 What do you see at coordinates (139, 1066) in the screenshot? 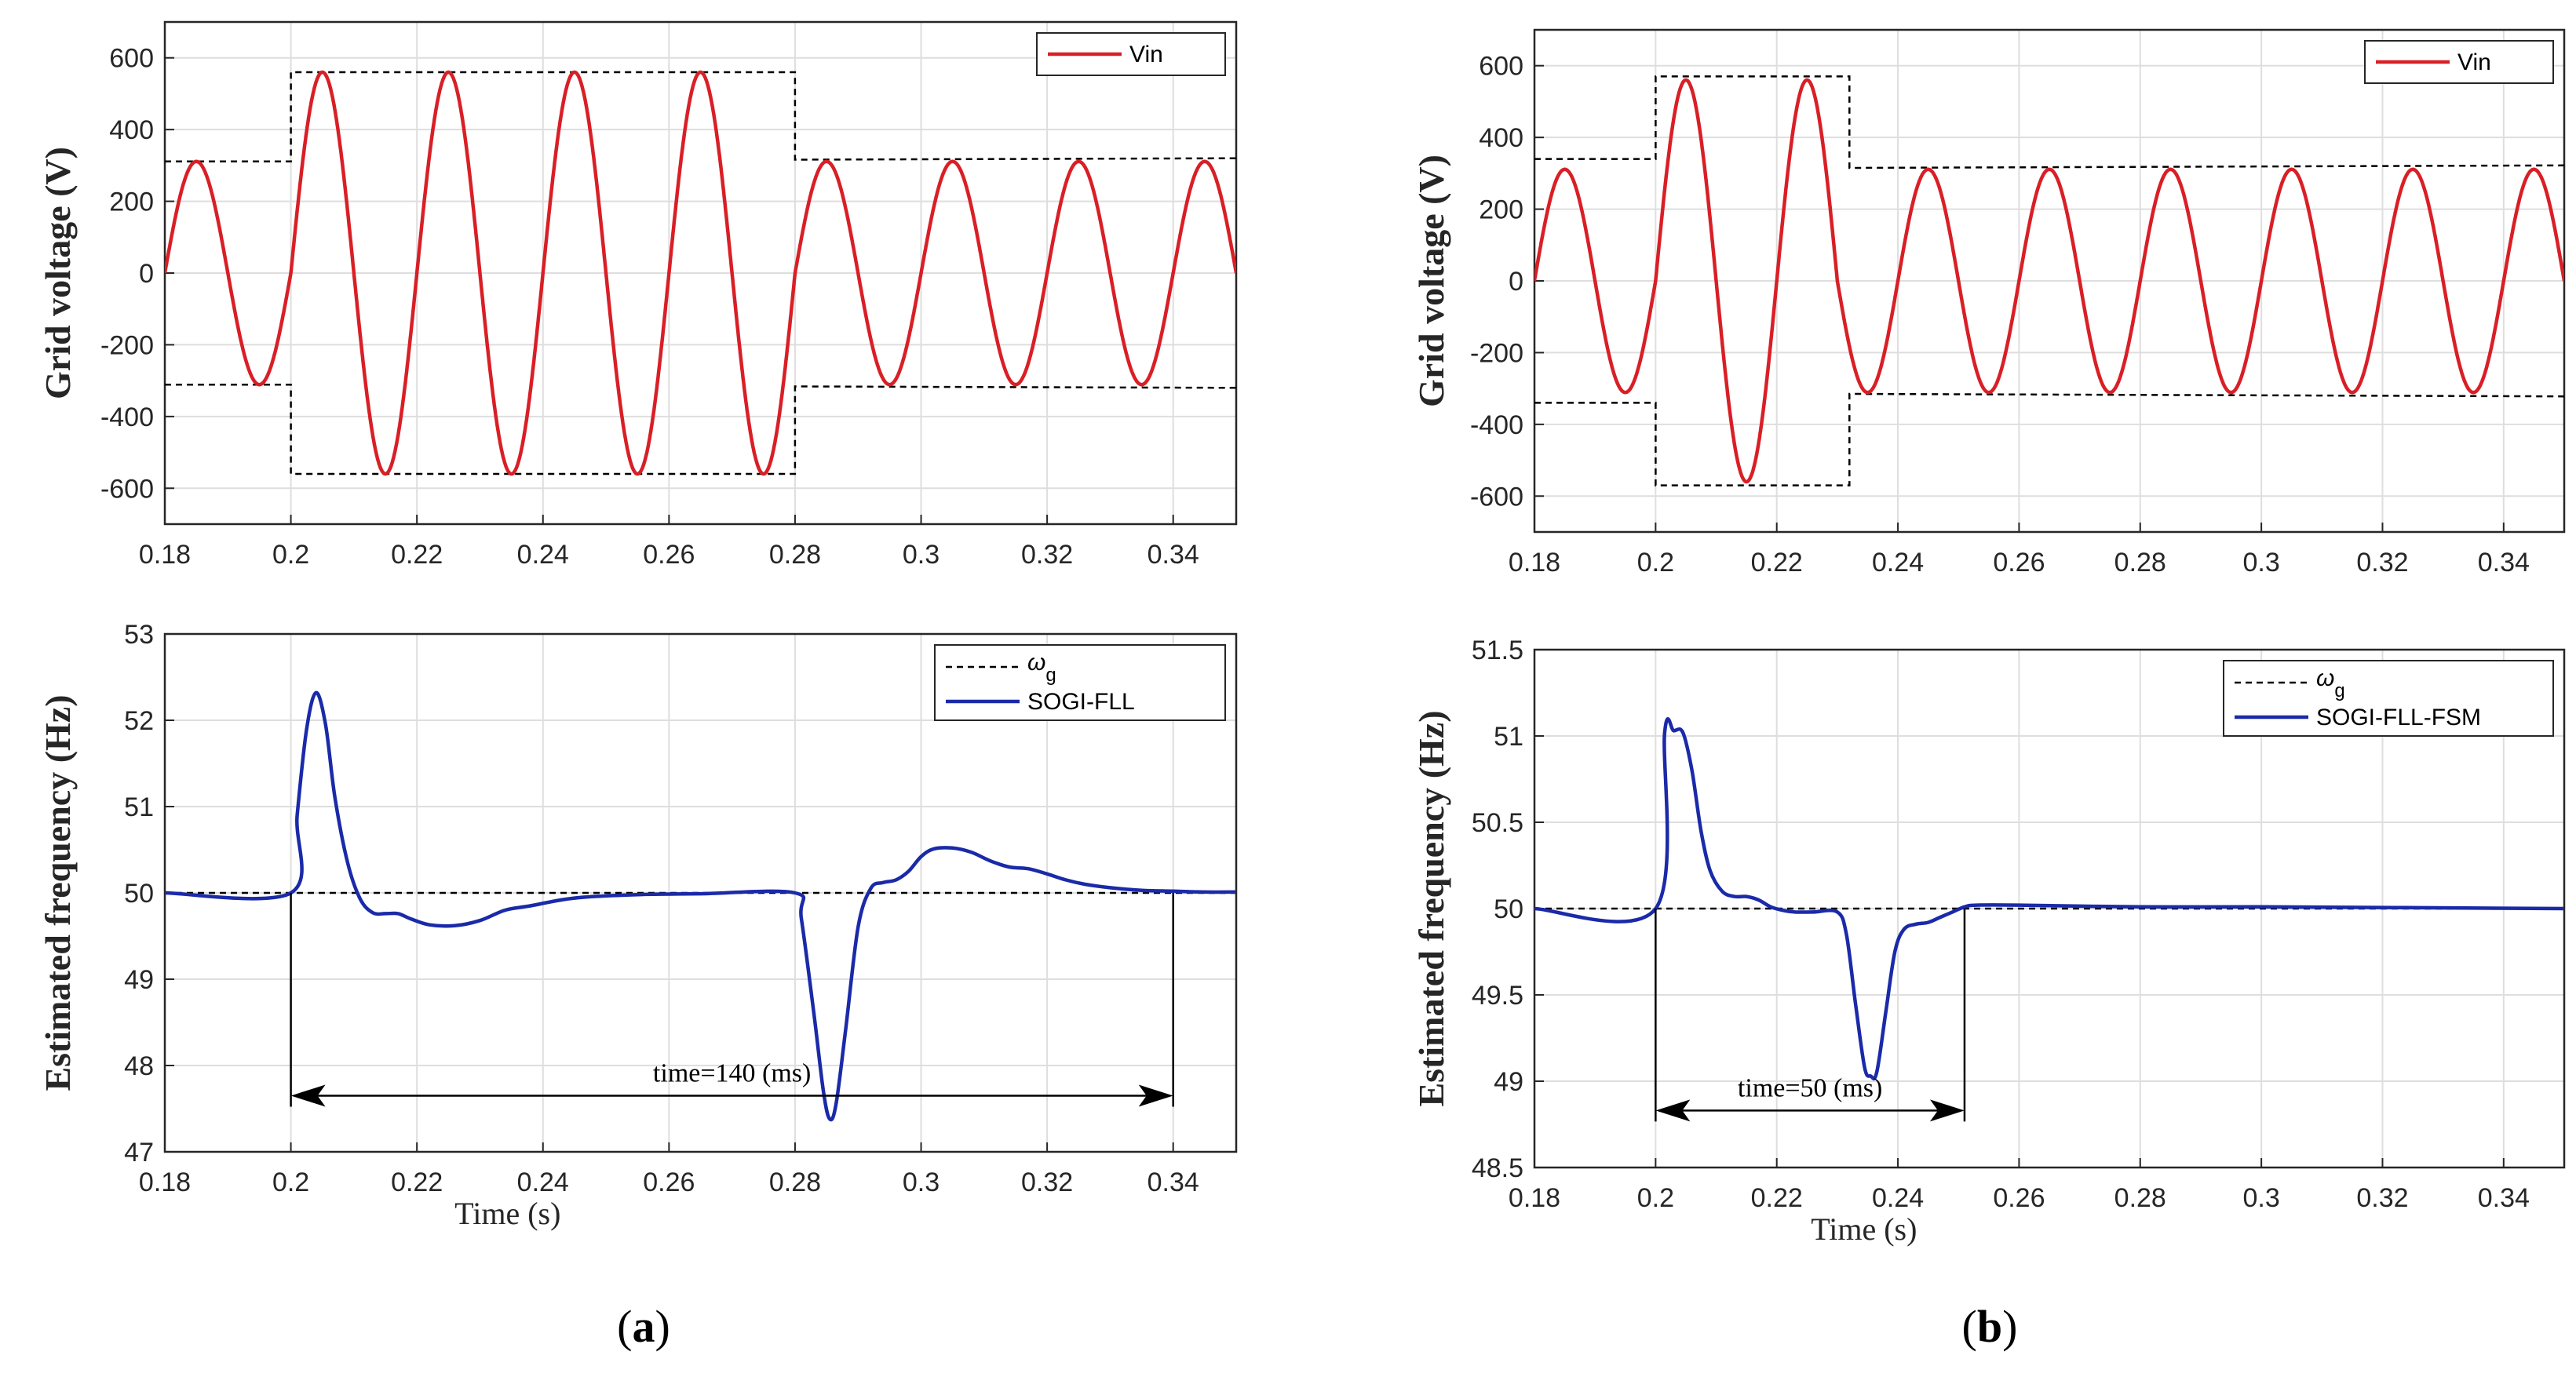
I see `y-tick-label: 48` at bounding box center [139, 1066].